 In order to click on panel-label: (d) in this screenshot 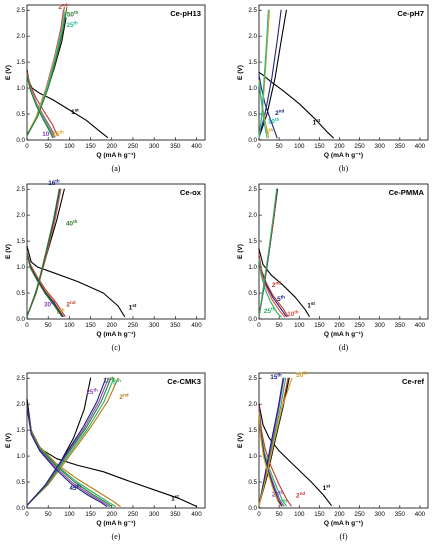, I will do `click(344, 347)`.